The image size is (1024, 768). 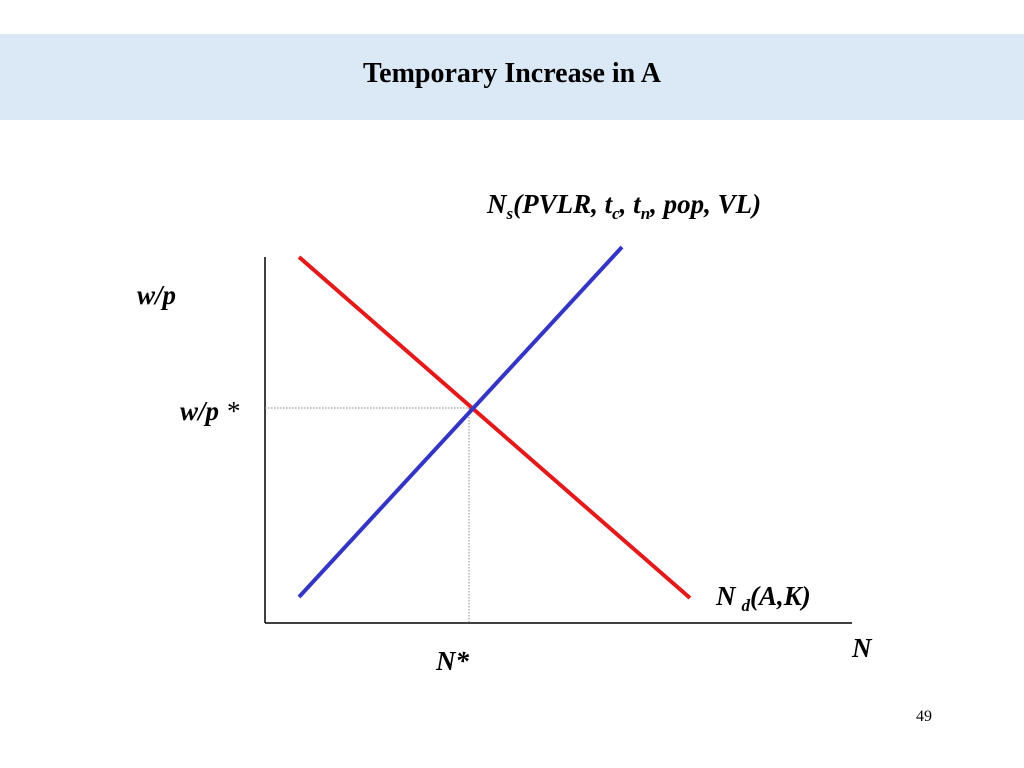 What do you see at coordinates (452, 661) in the screenshot?
I see `equilibrium-labor-label: N*` at bounding box center [452, 661].